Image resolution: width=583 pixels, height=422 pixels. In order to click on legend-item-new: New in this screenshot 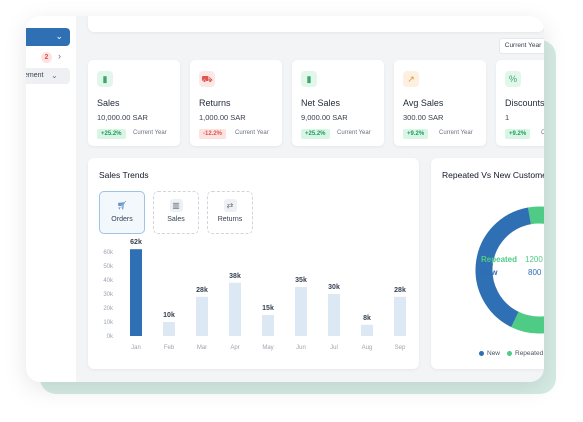, I will do `click(489, 353)`.